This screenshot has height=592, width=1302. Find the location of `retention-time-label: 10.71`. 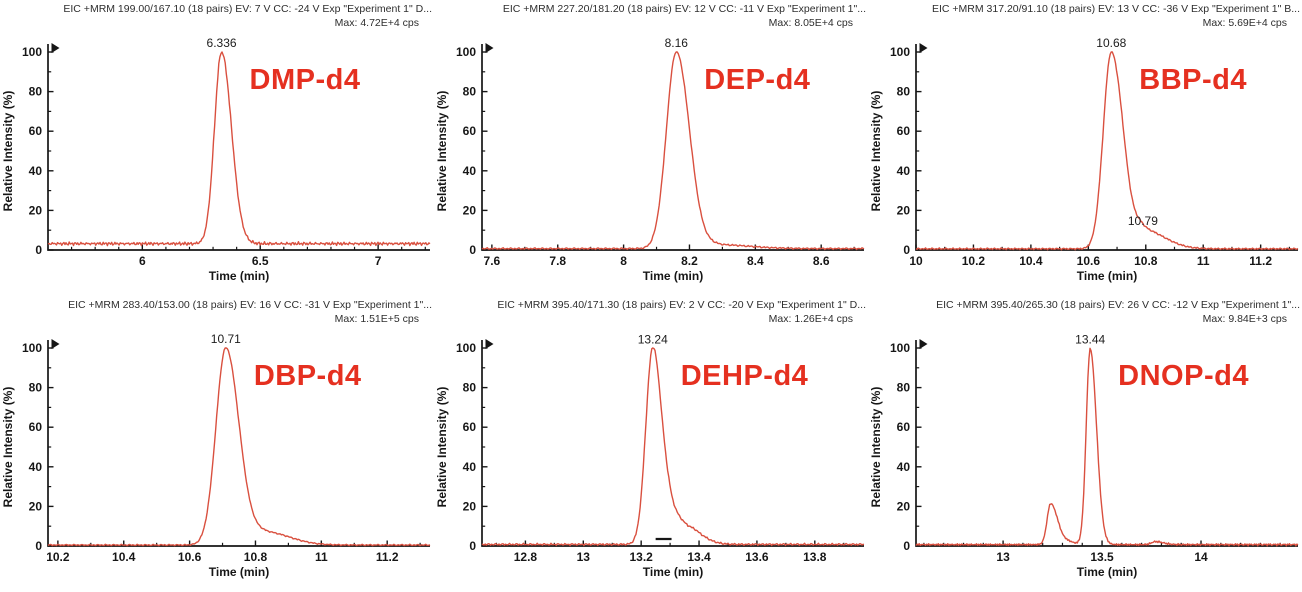

retention-time-label: 10.71 is located at coordinates (226, 339).